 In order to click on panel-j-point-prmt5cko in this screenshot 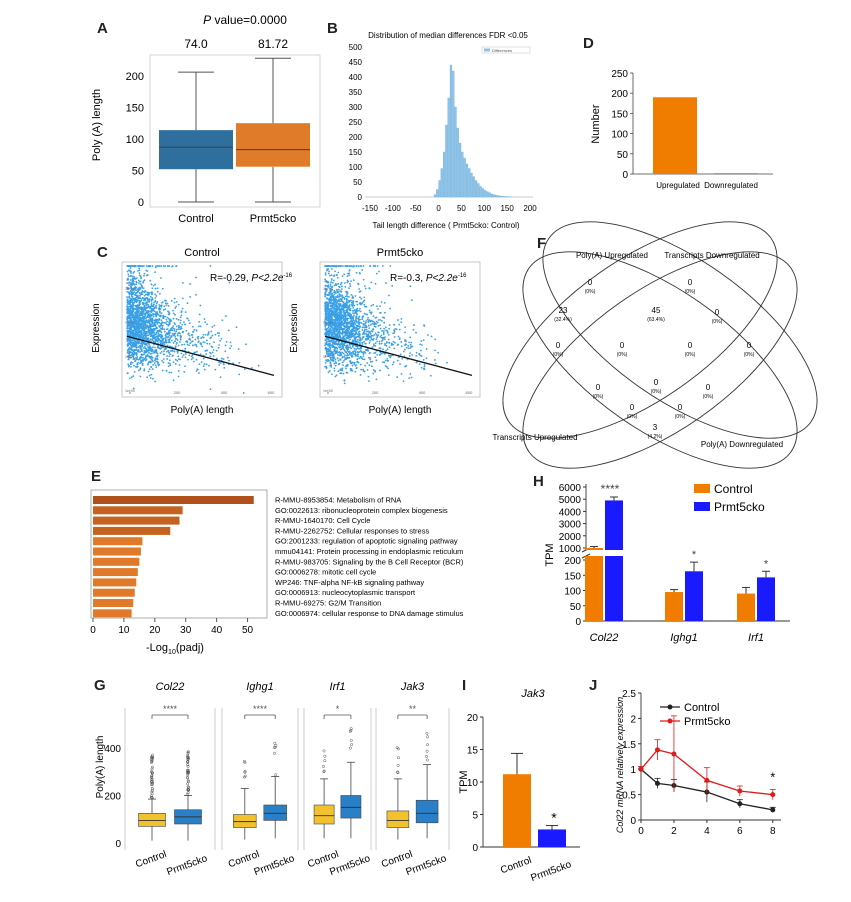, I will do `click(740, 791)`.